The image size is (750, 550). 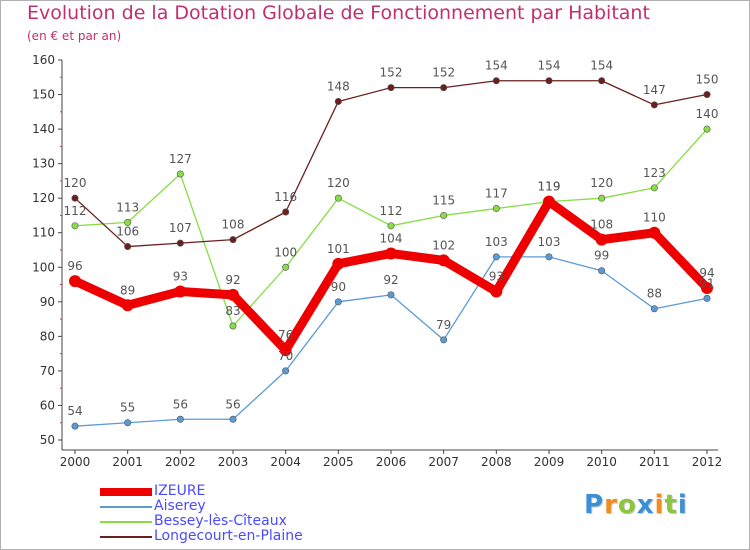 What do you see at coordinates (654, 294) in the screenshot?
I see `data-label: 88` at bounding box center [654, 294].